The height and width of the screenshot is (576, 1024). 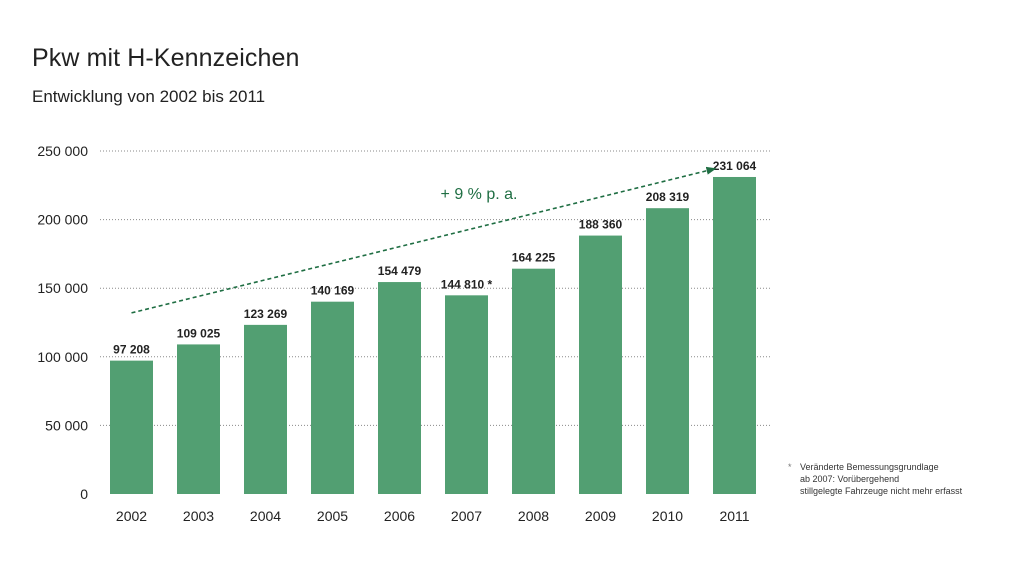 I want to click on x-tick-label: 2008, so click(x=533, y=516).